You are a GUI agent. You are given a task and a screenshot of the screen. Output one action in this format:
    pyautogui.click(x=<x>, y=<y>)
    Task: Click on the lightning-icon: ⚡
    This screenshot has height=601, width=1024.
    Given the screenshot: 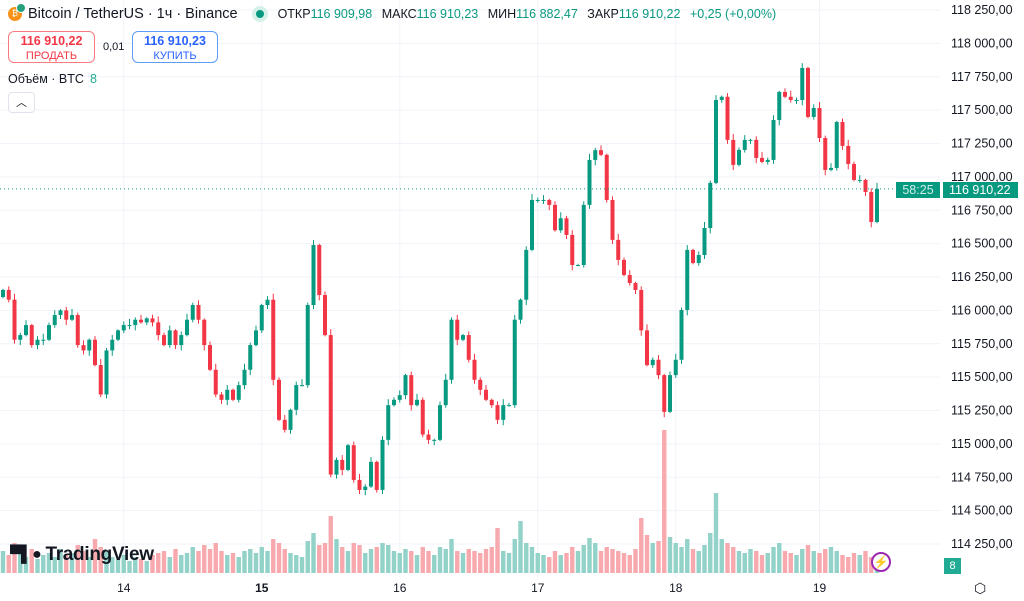 What is the action you would take?
    pyautogui.click(x=881, y=562)
    